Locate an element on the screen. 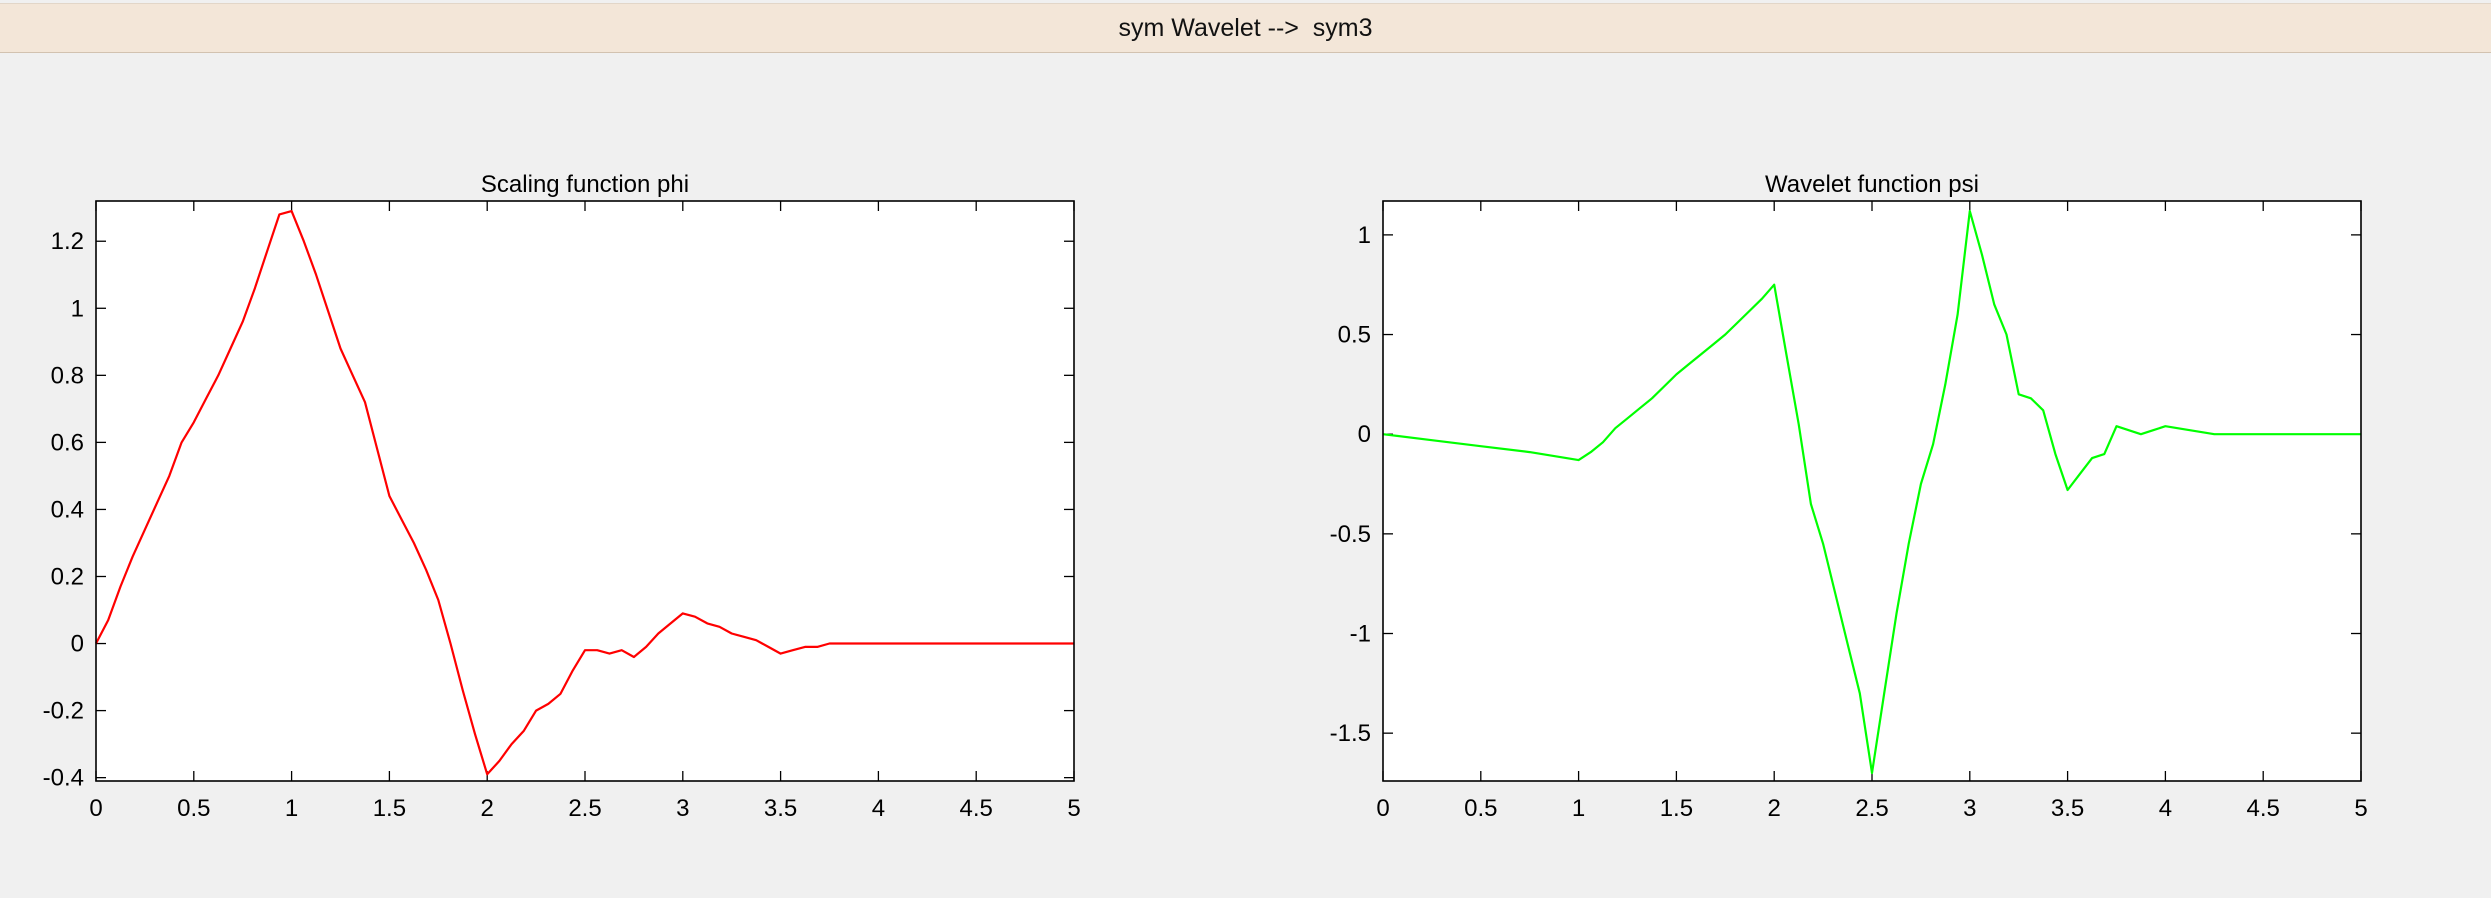  y-tick-label: -0.2 is located at coordinates (63, 711).